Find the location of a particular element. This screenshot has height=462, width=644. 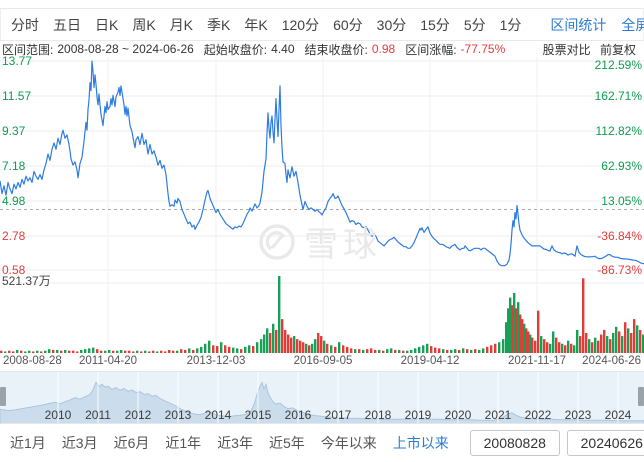

tab-30分: 30分 is located at coordinates (391, 24).